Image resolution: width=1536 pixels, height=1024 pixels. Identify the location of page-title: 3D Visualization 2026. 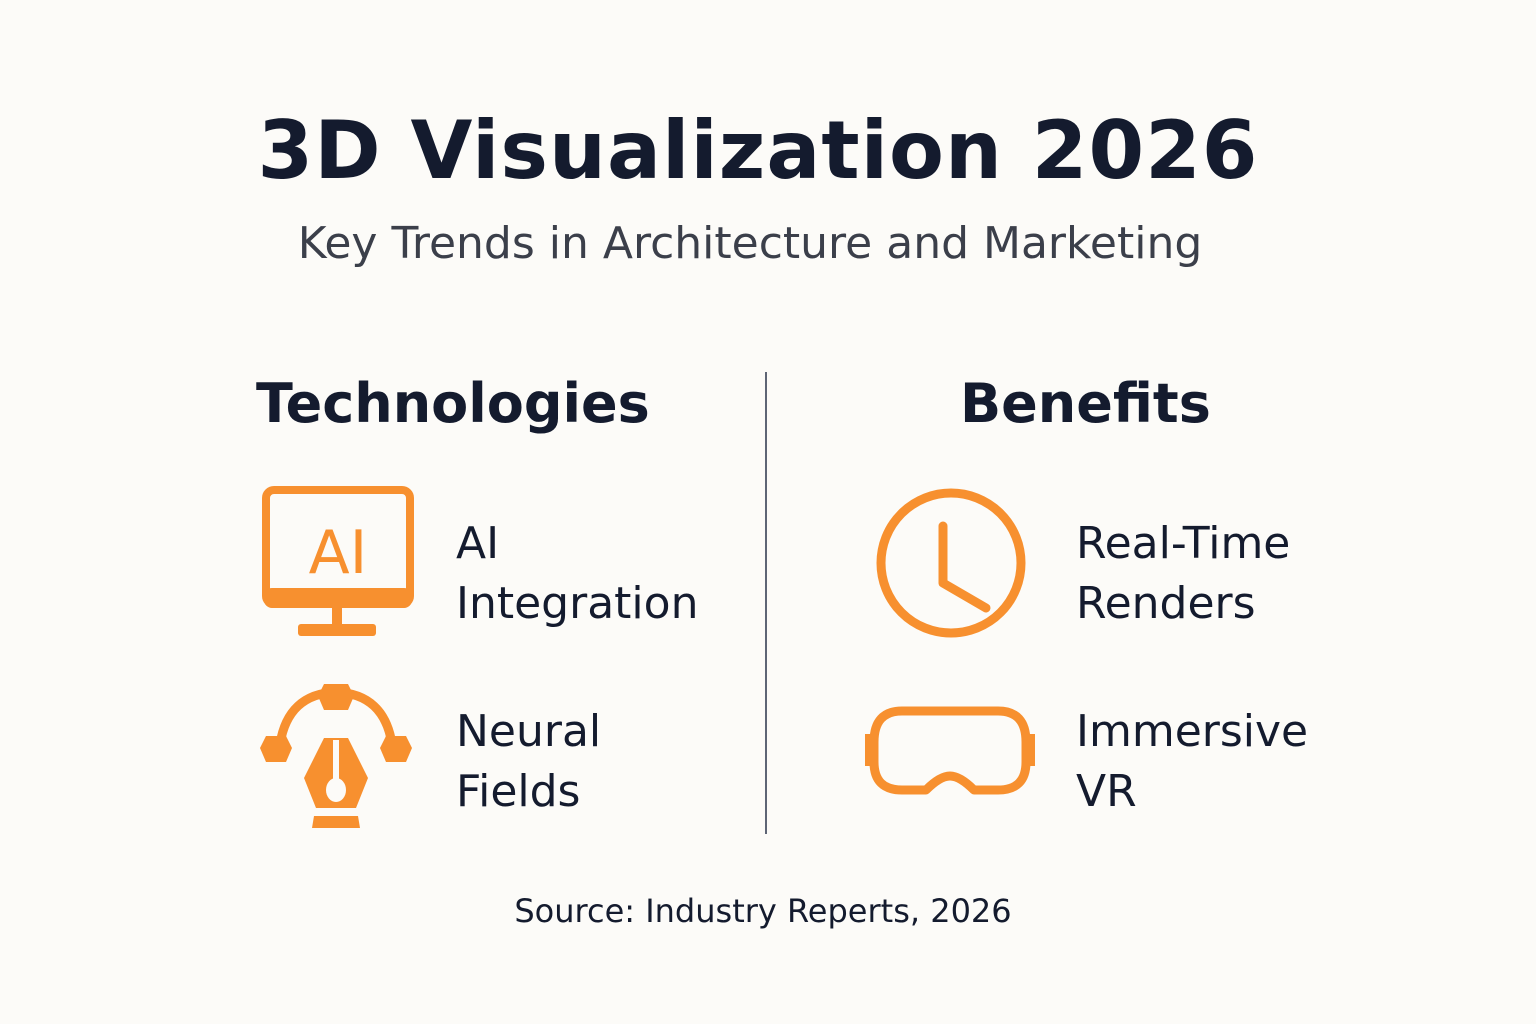
(758, 150).